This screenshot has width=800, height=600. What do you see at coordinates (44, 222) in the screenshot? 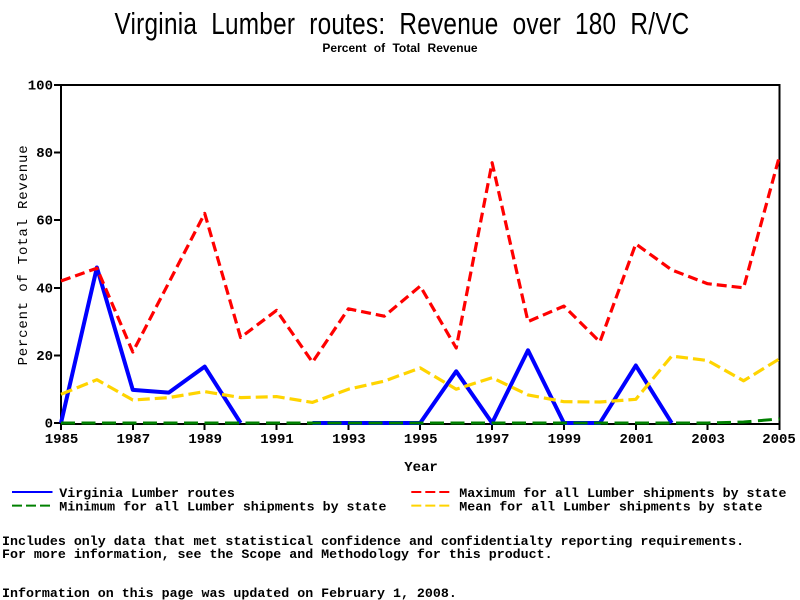
I see `svg-text: 60` at bounding box center [44, 222].